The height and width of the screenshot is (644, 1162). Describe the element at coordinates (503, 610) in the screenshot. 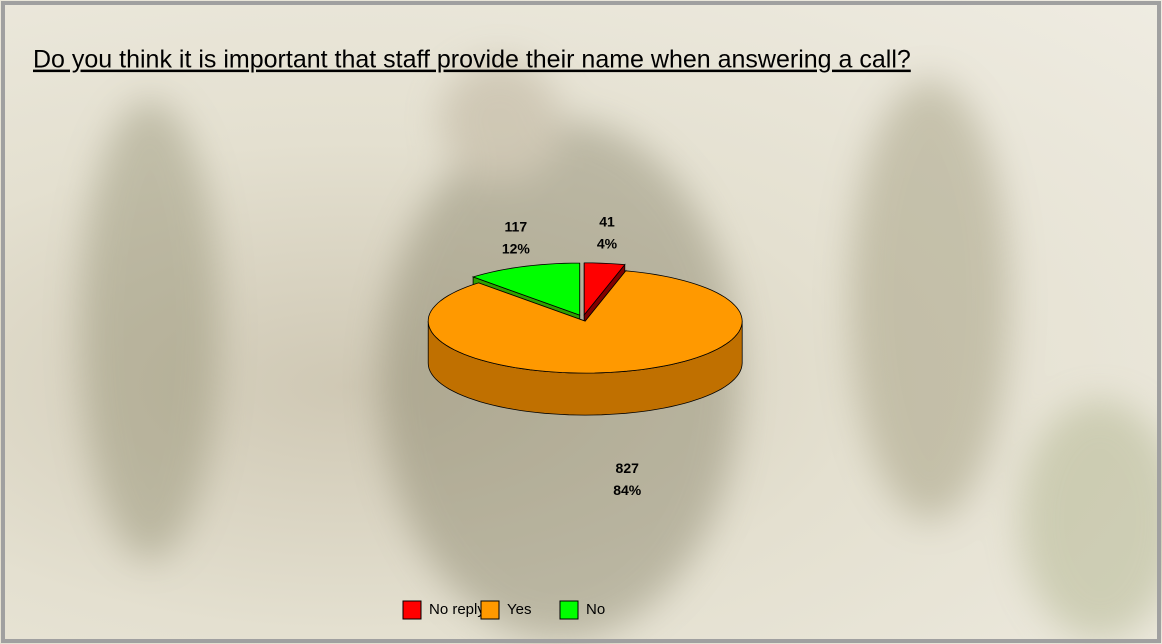

I see `legend: No reply Yes No` at that location.